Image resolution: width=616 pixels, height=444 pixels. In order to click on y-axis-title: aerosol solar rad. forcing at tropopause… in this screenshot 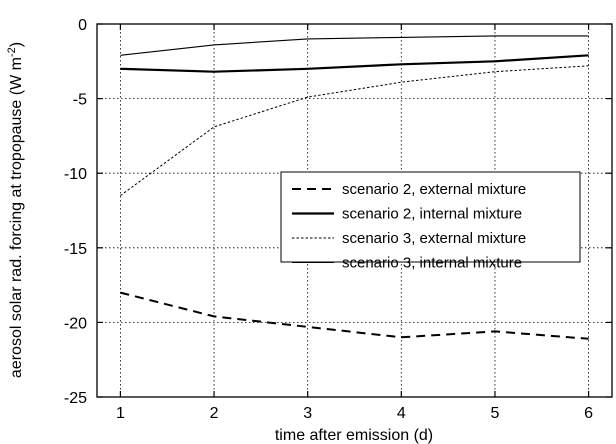, I will do `click(15, 210)`.